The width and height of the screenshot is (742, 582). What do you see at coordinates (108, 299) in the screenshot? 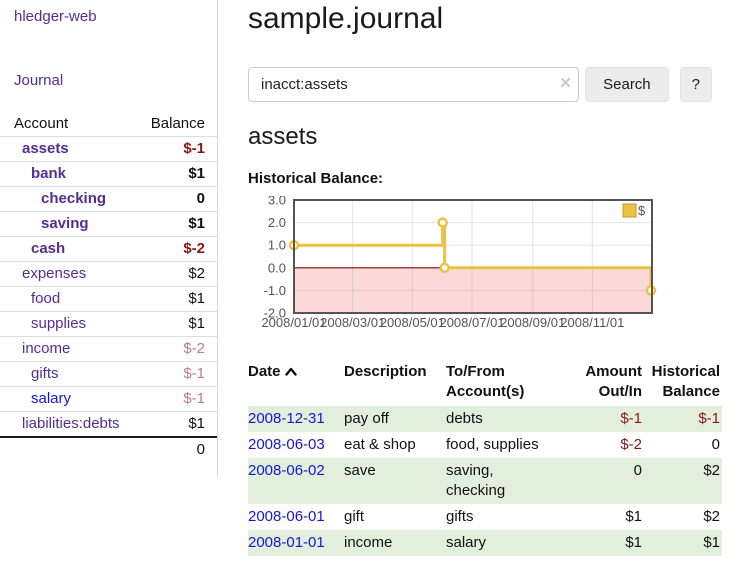
I see `account-row: food $1` at bounding box center [108, 299].